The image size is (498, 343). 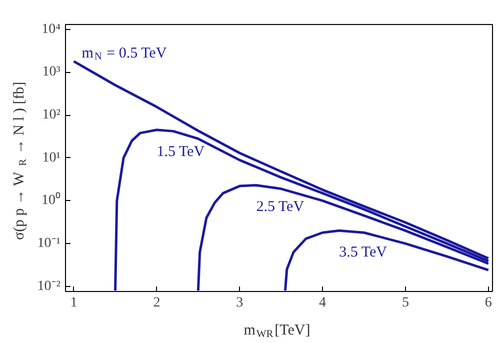 What do you see at coordinates (51, 72) in the screenshot?
I see `y-tick-label: 10³` at bounding box center [51, 72].